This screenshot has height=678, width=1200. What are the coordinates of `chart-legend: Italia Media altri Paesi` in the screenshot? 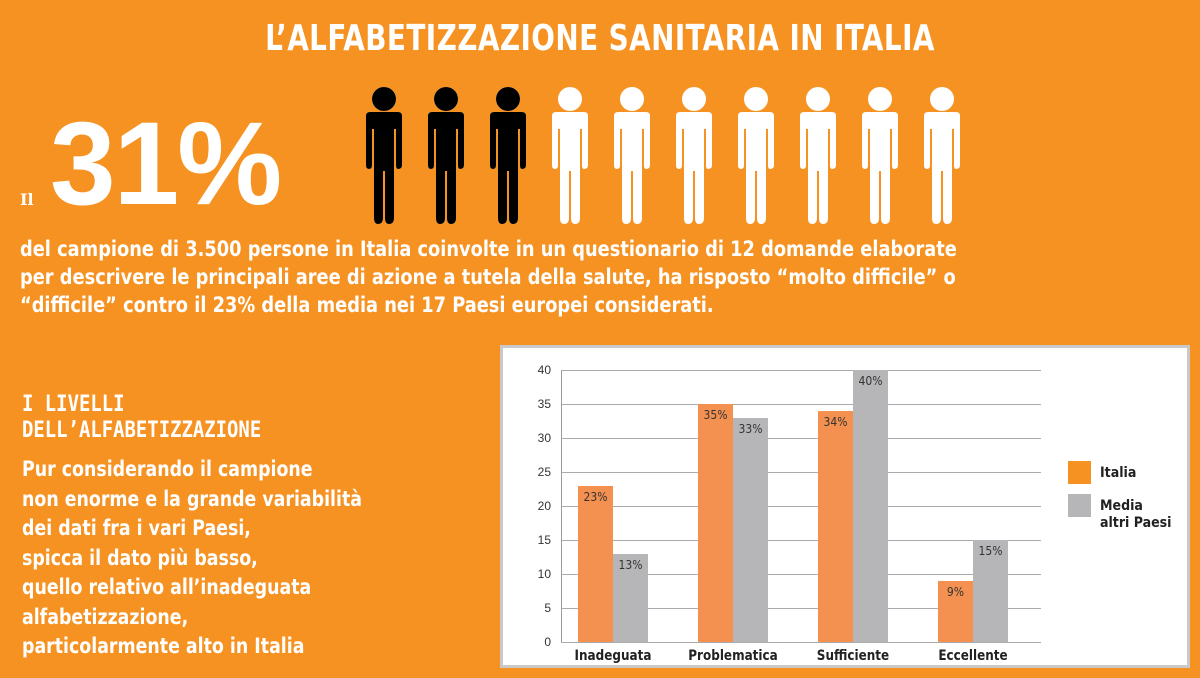 It's located at (1119, 501).